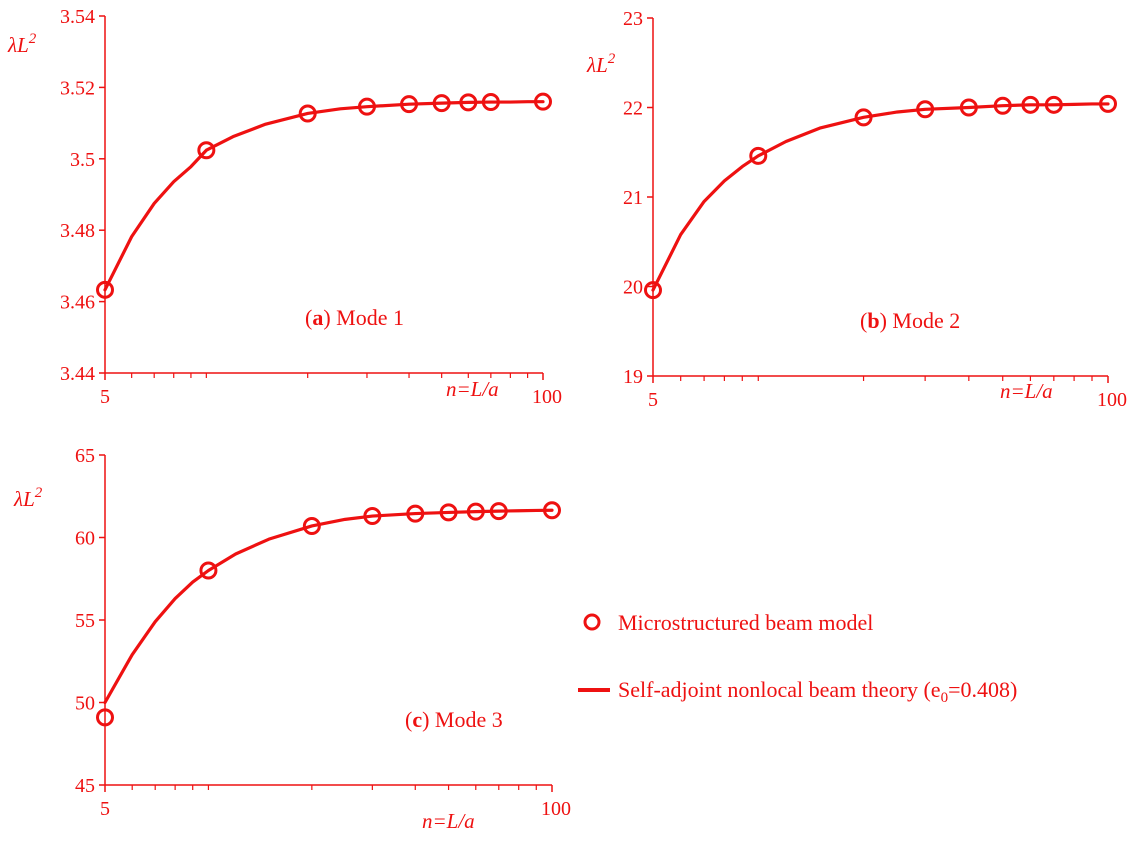  What do you see at coordinates (920, 320) in the screenshot?
I see `panel-annotation-text: ) Mode 2` at bounding box center [920, 320].